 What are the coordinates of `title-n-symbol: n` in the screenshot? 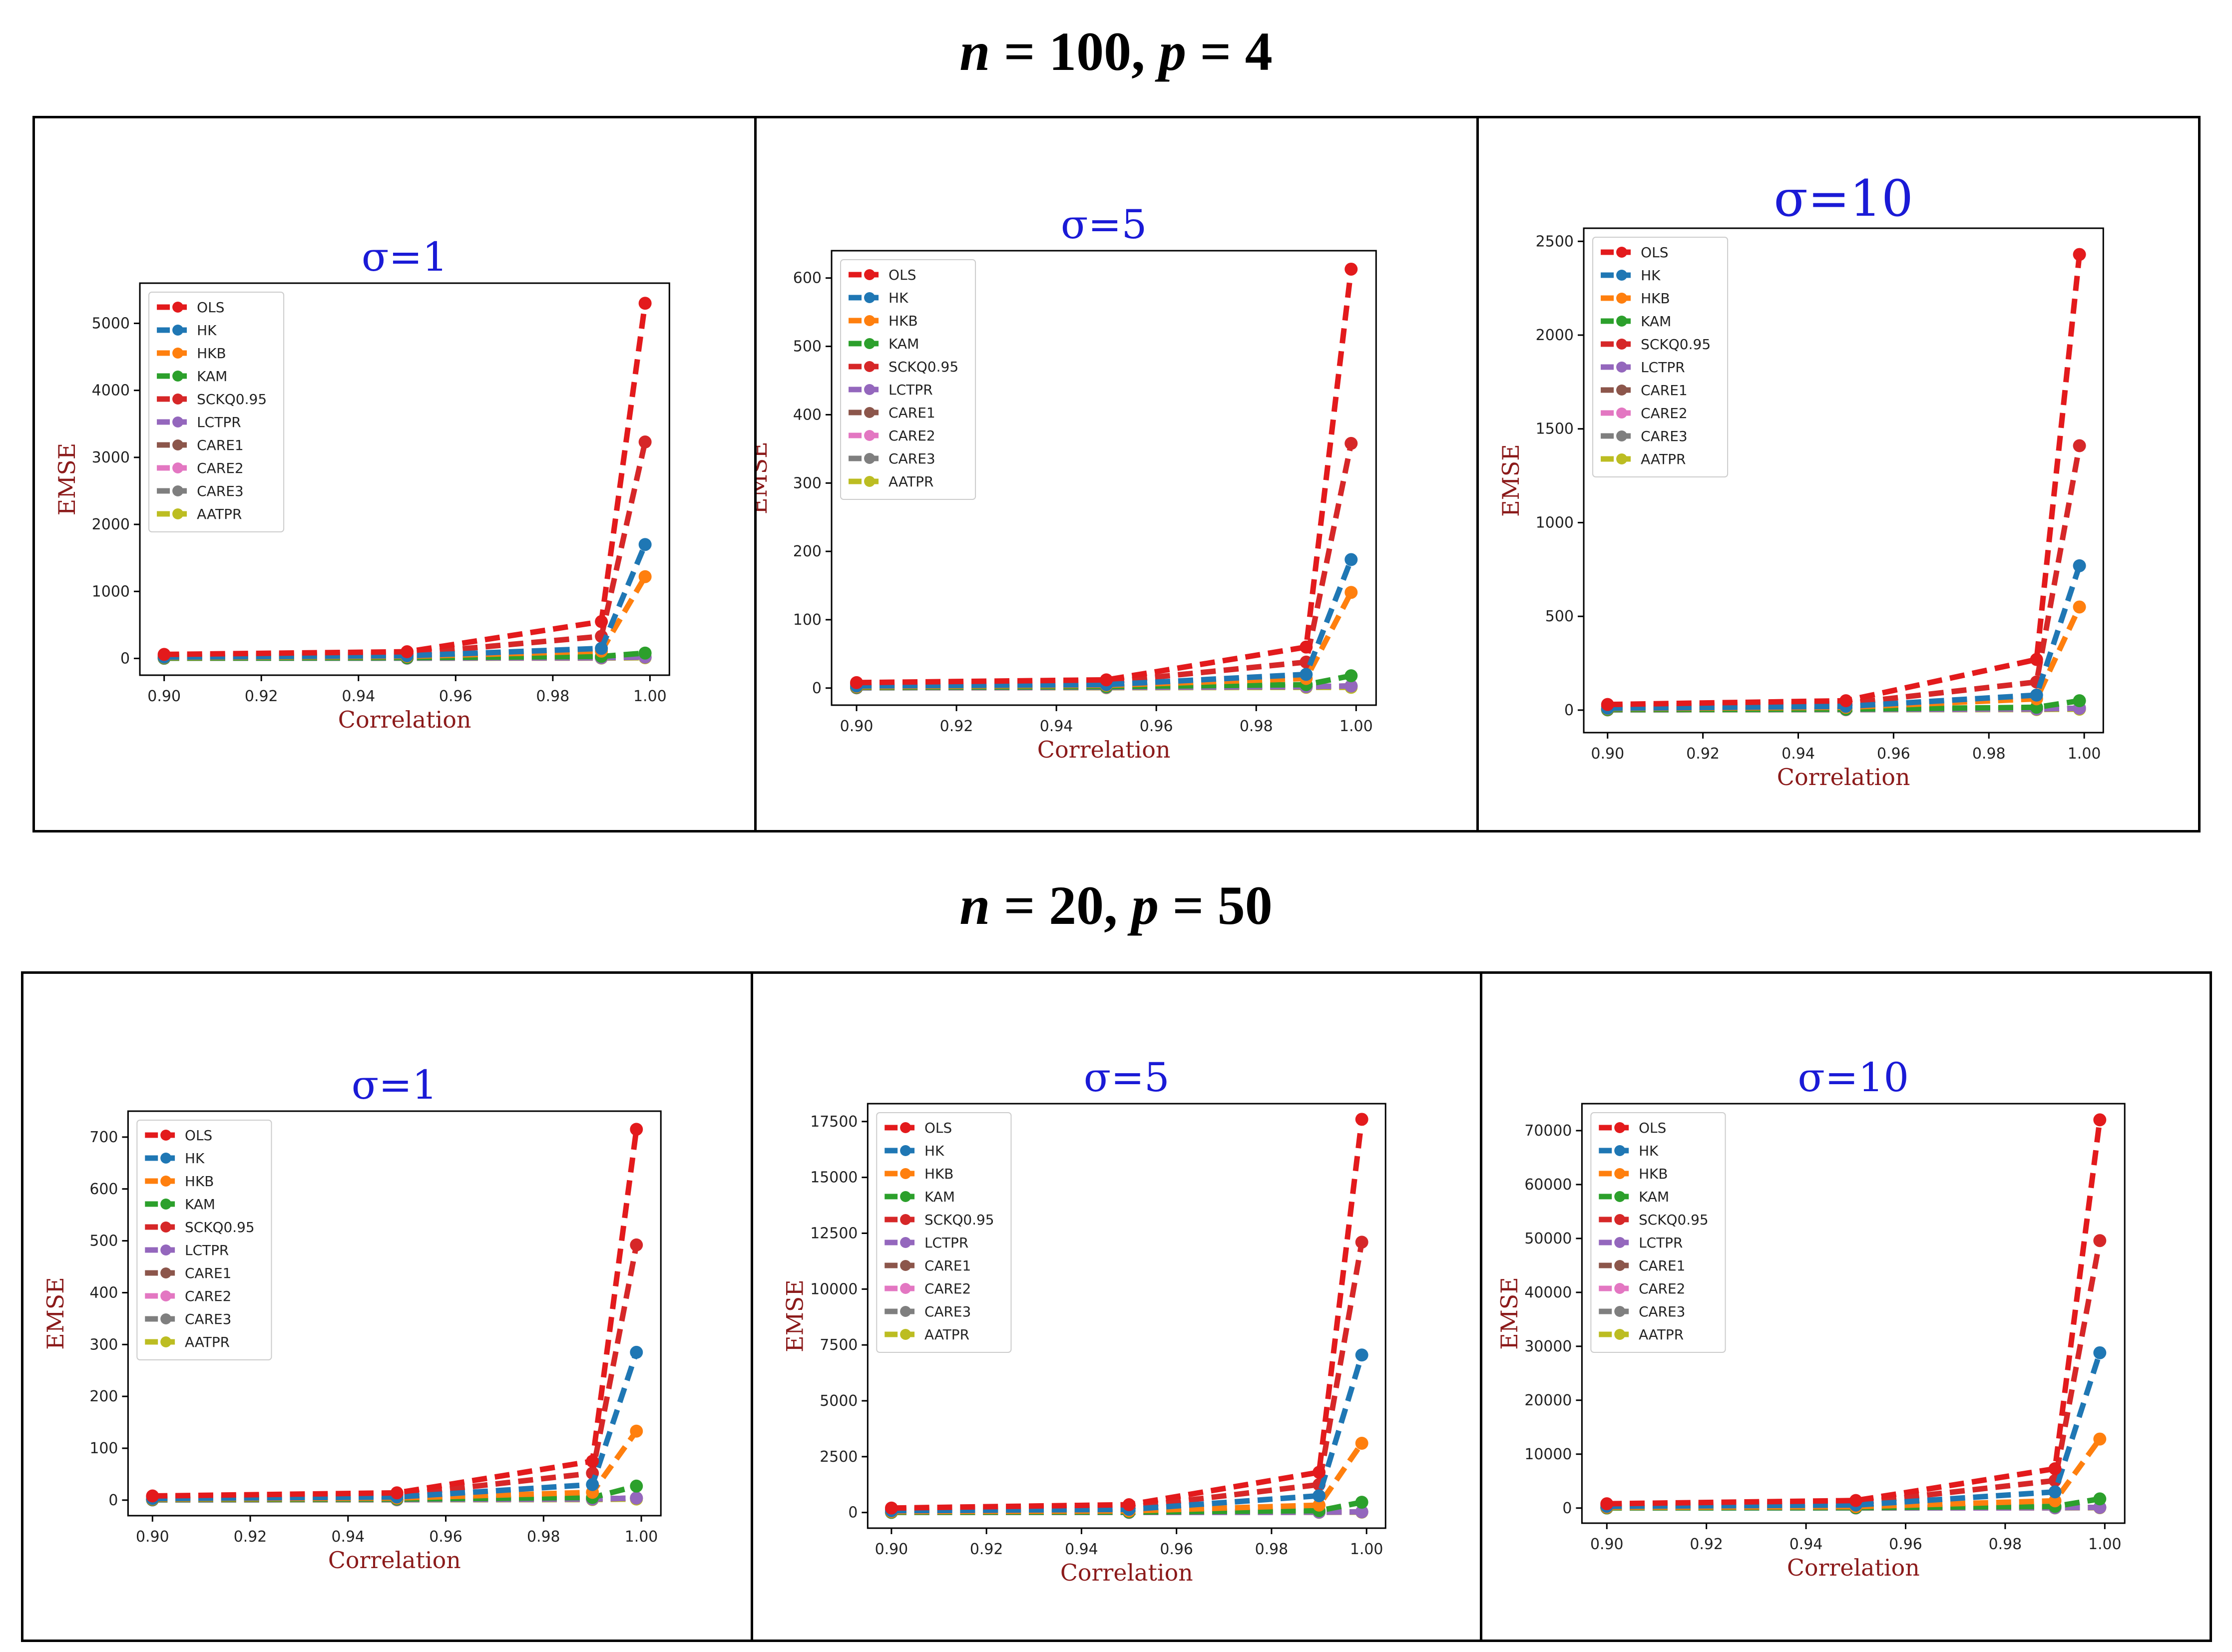 It's located at (974, 51).